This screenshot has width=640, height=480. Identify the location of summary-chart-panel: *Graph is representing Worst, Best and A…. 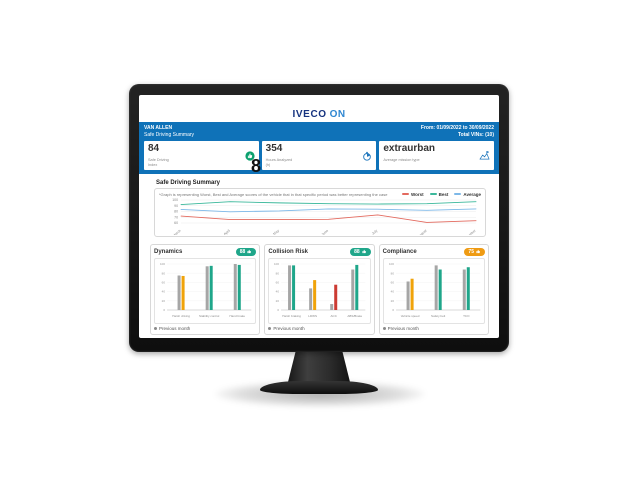
(320, 212).